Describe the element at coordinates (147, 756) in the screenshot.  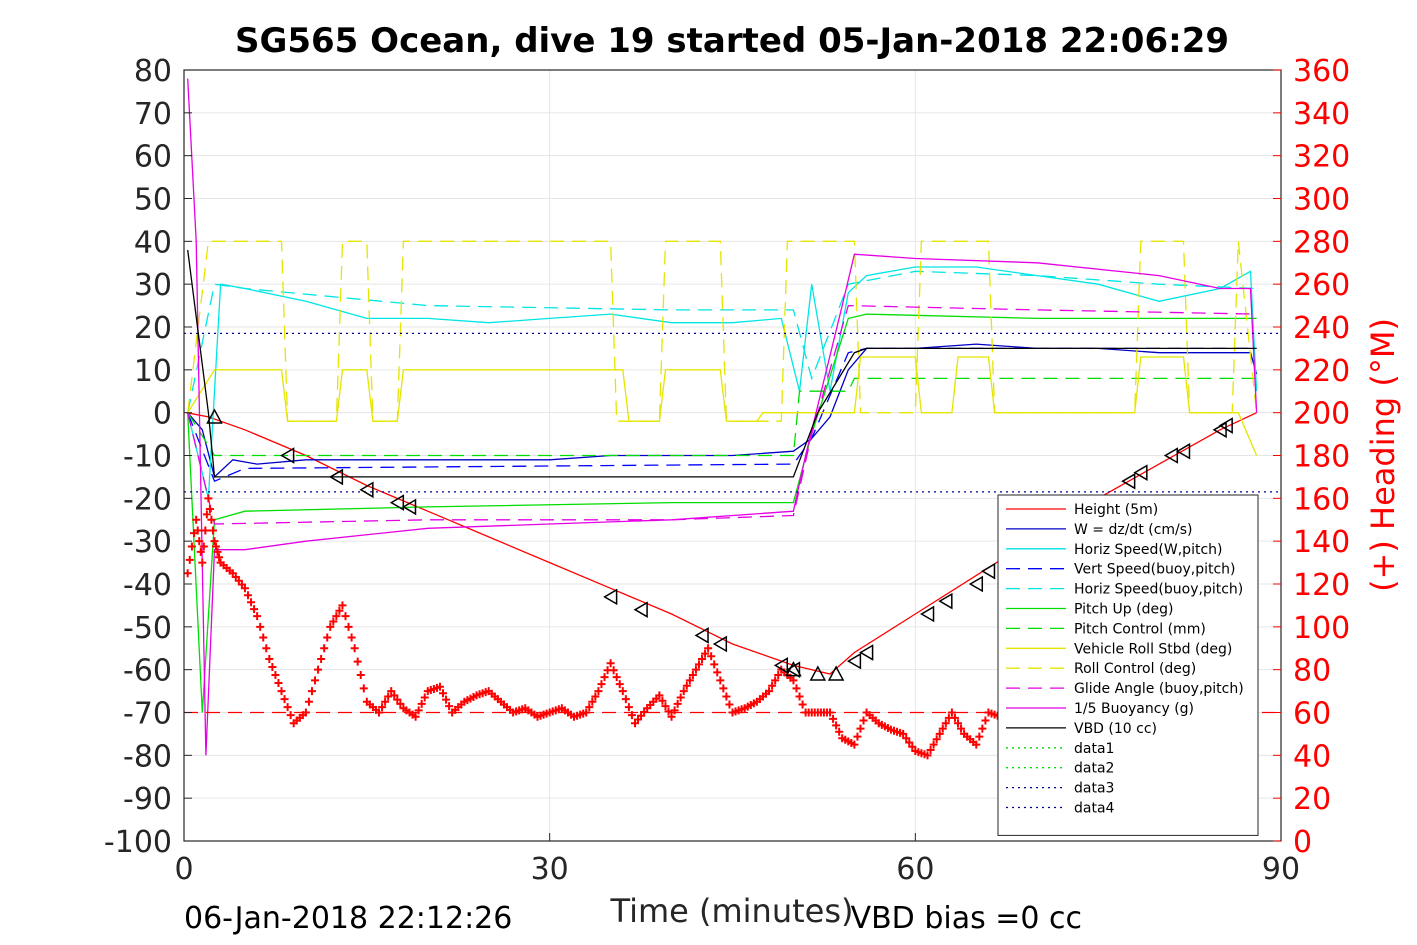
I see `y-tick-label: -80` at that location.